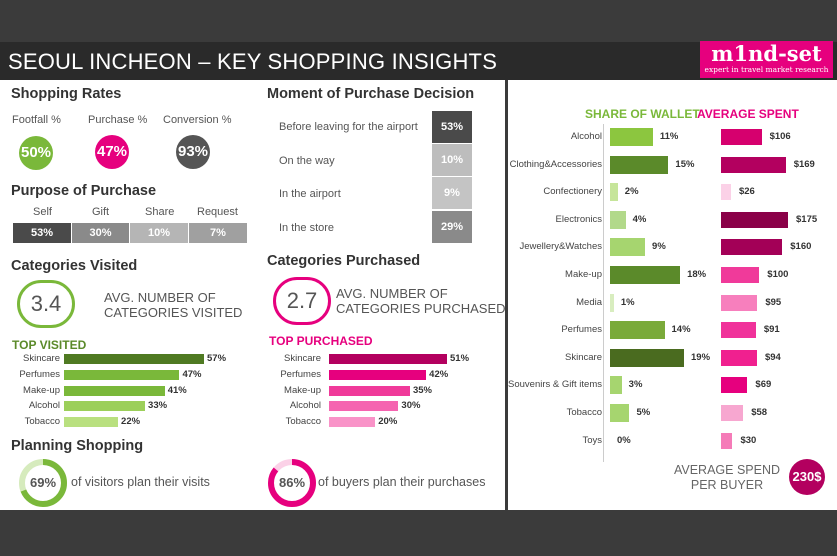  Describe the element at coordinates (452, 160) in the screenshot. I see `moment-value-on-the-way: 10%` at that location.